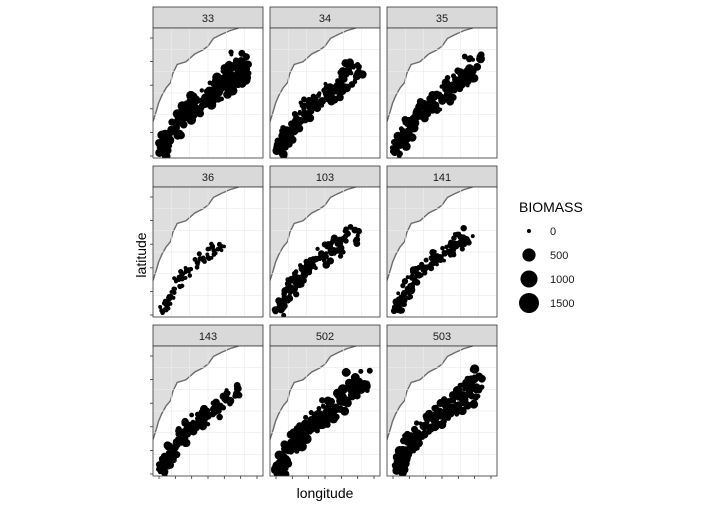  Describe the element at coordinates (529, 255) in the screenshot. I see `legend-key-symbol` at that location.